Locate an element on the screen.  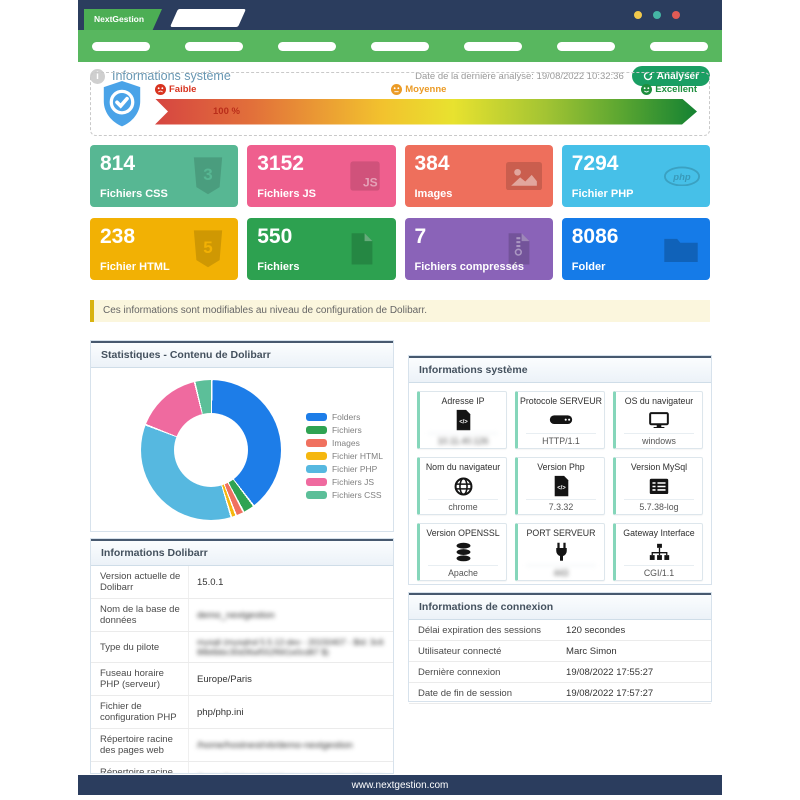
gauge-label-mid: Moyenne is located at coordinates (418, 89).